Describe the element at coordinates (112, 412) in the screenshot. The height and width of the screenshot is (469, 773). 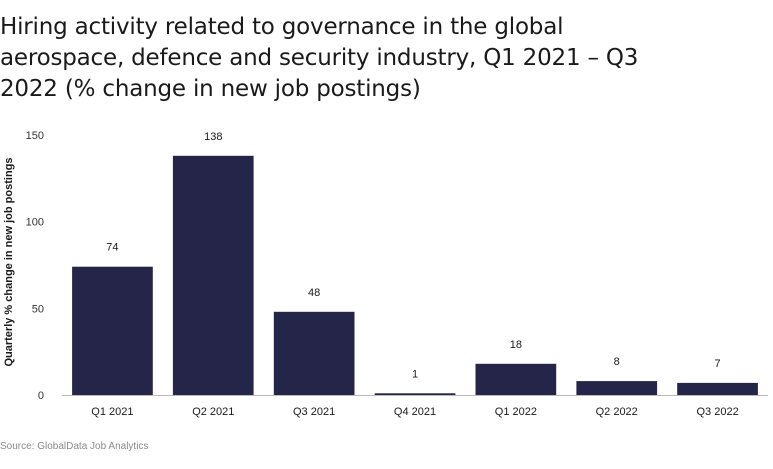
I see `x-tick-label: Q1 2021` at that location.